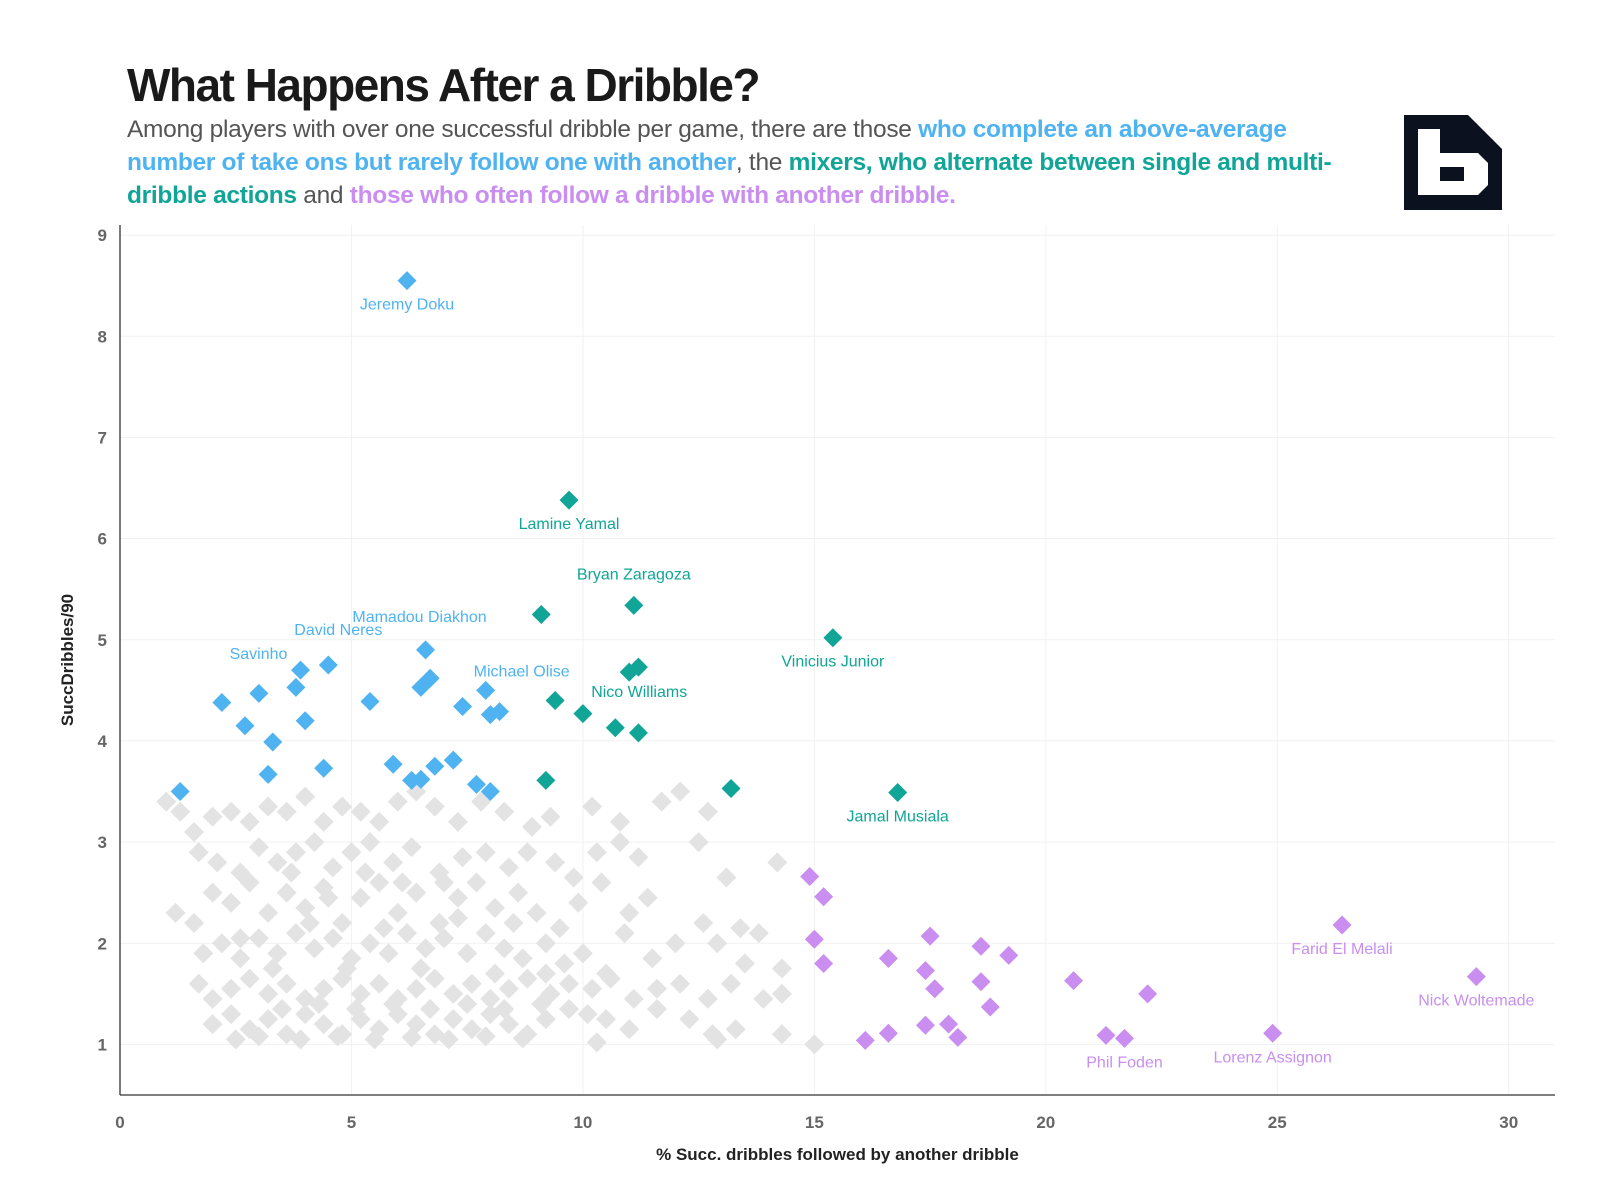 This screenshot has width=1600, height=1203. Describe the element at coordinates (522, 671) in the screenshot. I see `point-label: Michael Olise` at that location.